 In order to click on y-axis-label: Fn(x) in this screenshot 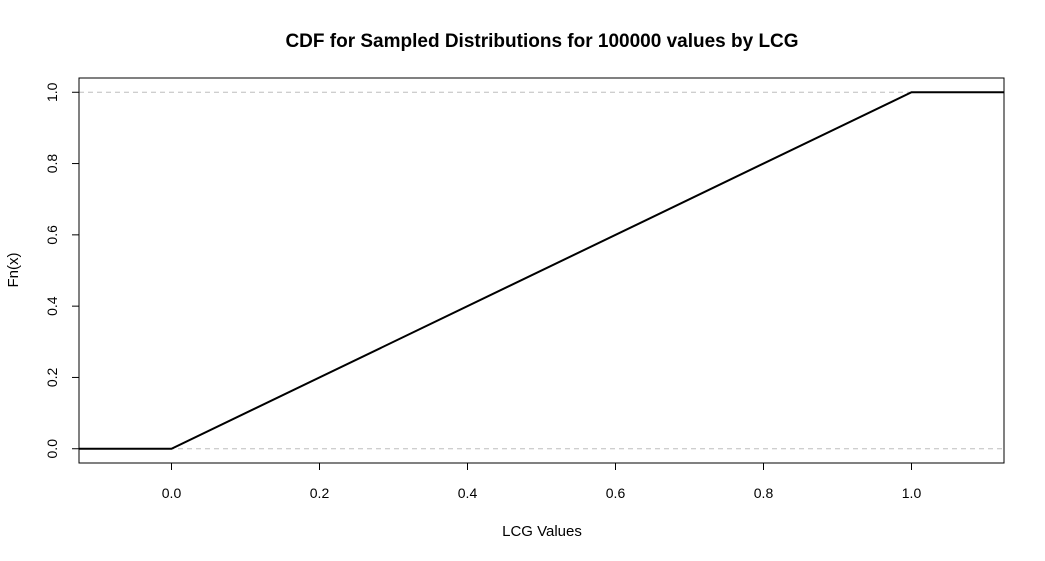, I will do `click(13, 270)`.